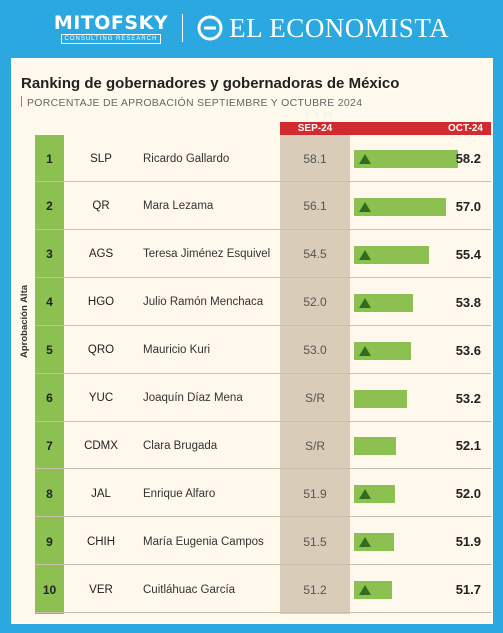 The image size is (503, 633). Describe the element at coordinates (49, 158) in the screenshot. I see `rank-number: 1` at that location.